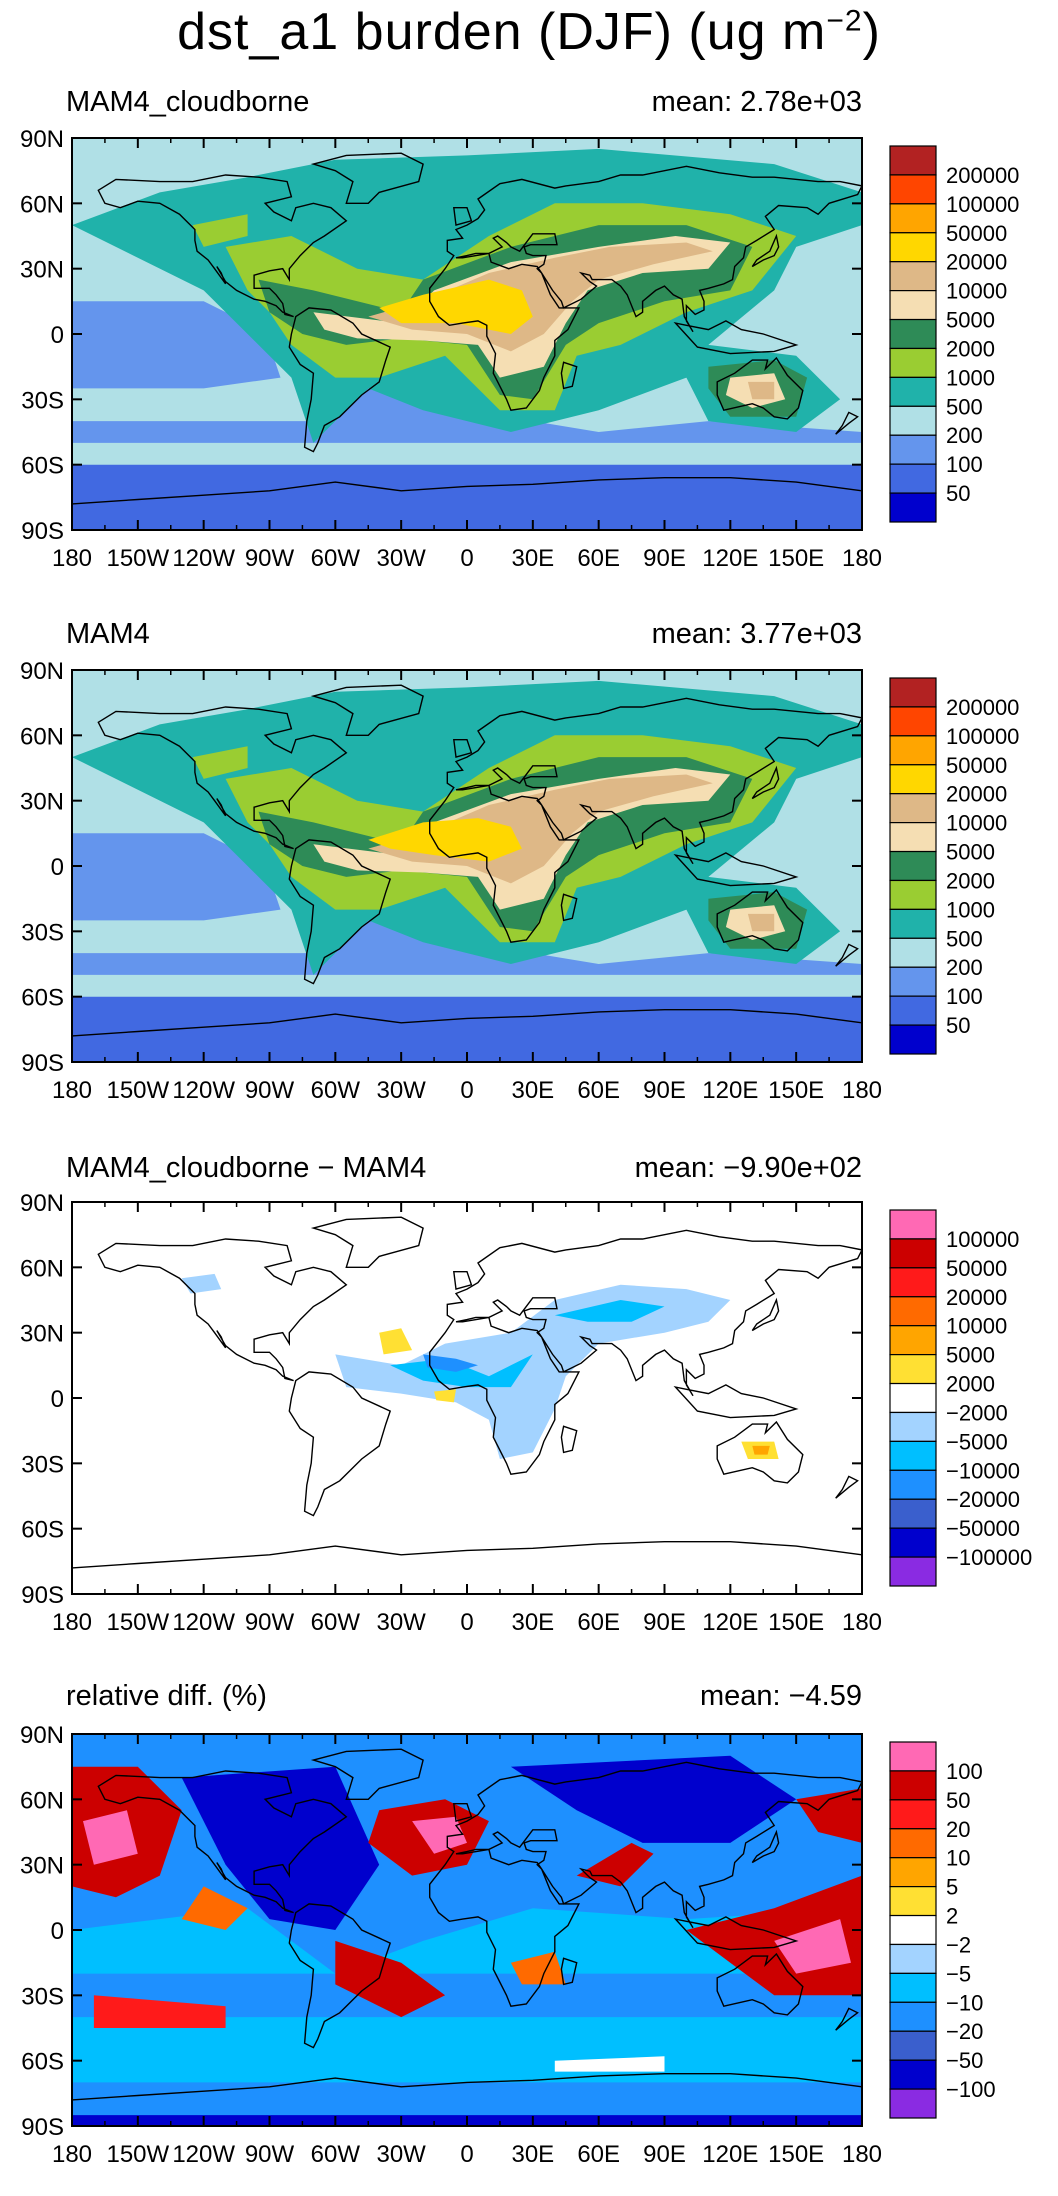 The height and width of the screenshot is (2196, 1058). What do you see at coordinates (42, 1735) in the screenshot?
I see `y-tick-label: 90N` at bounding box center [42, 1735].